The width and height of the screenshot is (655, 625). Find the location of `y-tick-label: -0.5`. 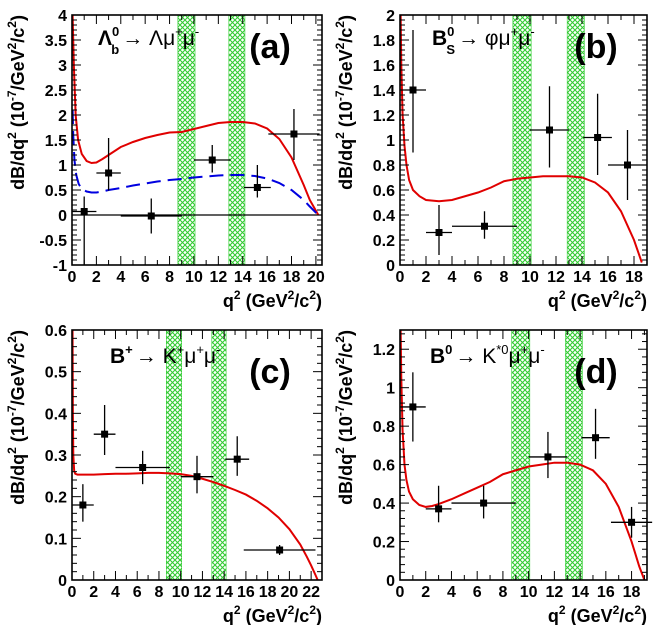

y-tick-label: -0.5 is located at coordinates (53, 241).